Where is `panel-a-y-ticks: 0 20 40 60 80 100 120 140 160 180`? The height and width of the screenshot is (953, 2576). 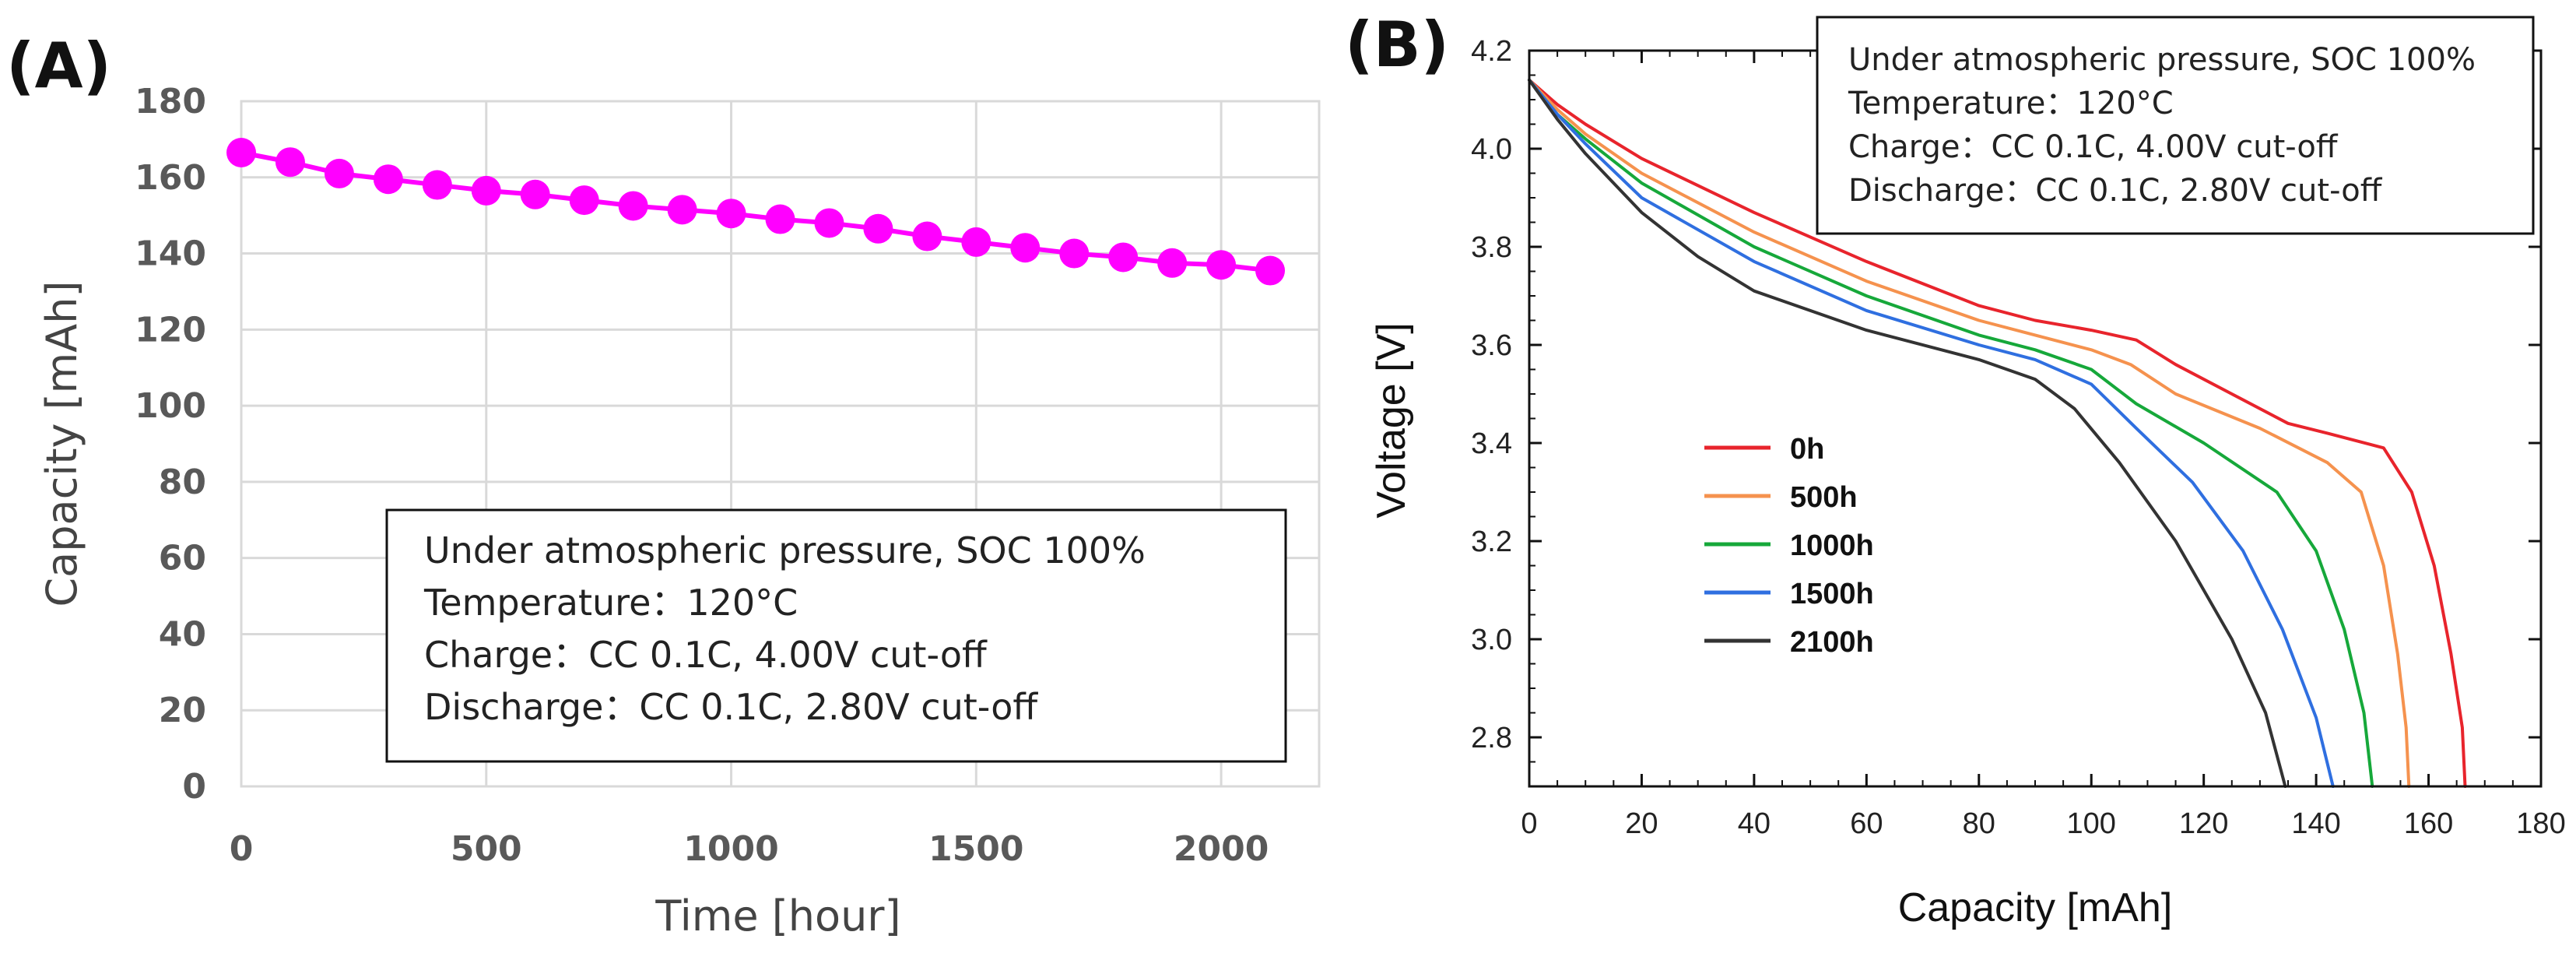 panel-a-y-ticks: 0 20 40 60 80 100 120 140 160 180 is located at coordinates (171, 444).